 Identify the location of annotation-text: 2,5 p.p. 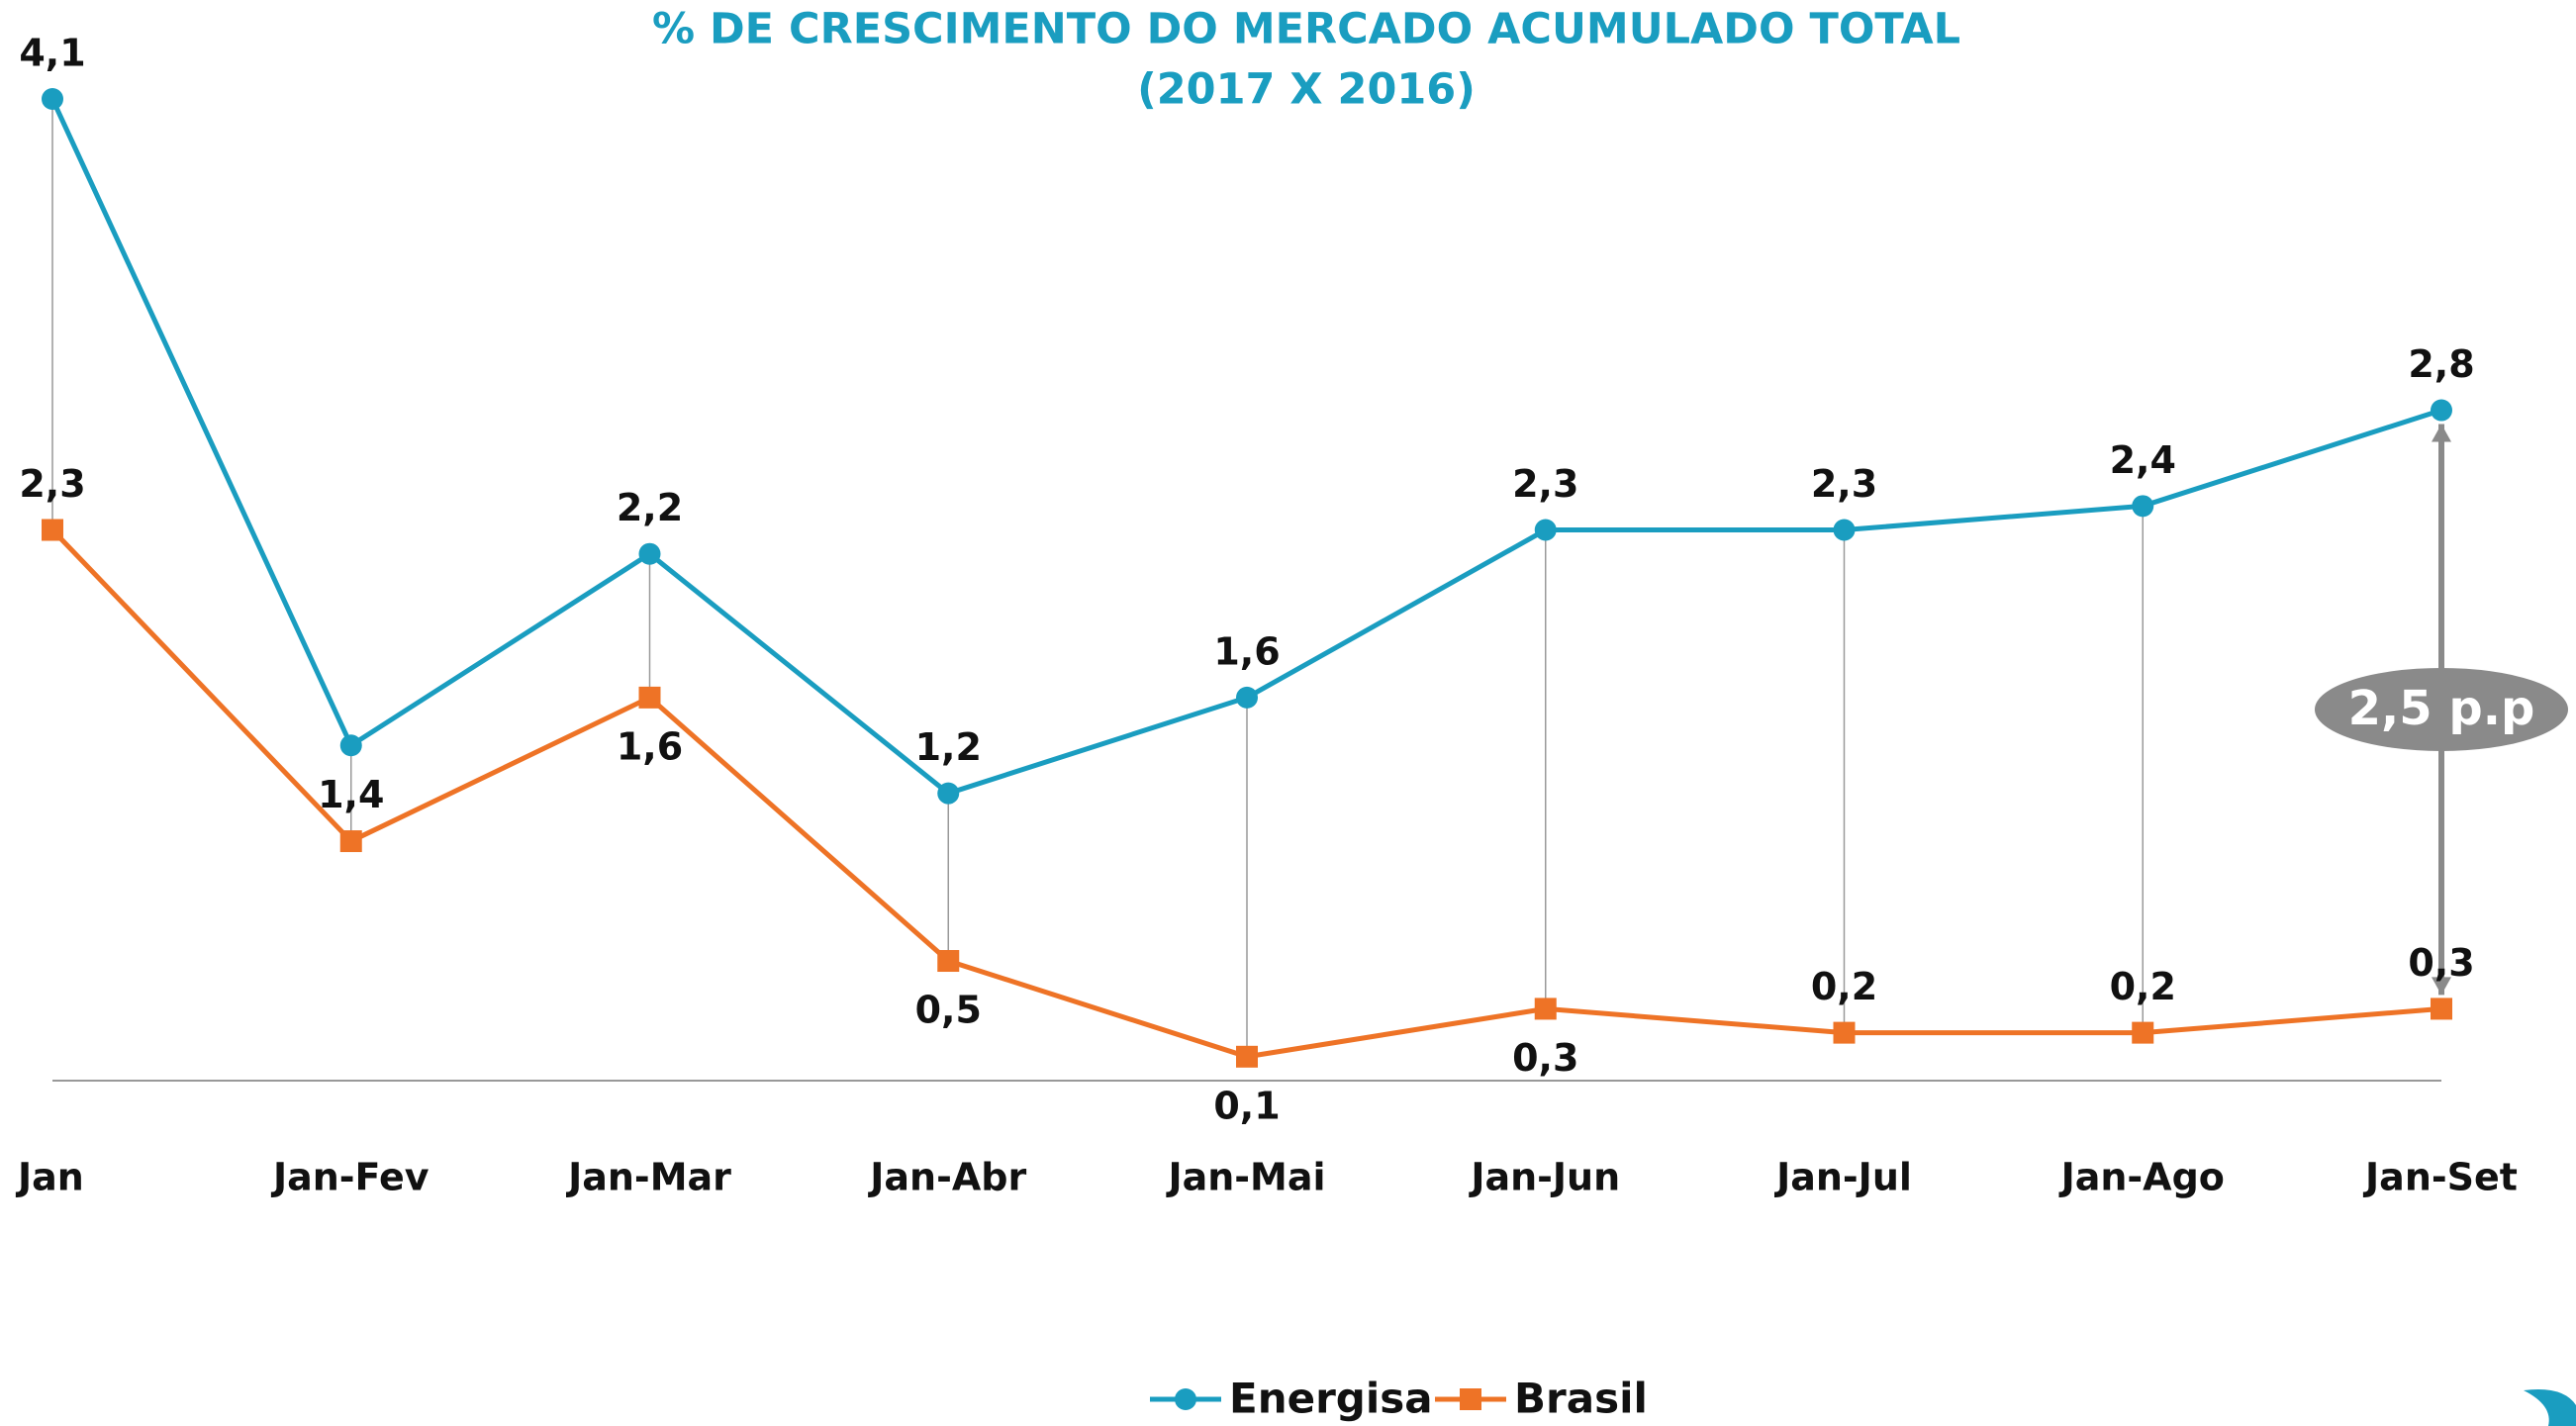
(2441, 709).